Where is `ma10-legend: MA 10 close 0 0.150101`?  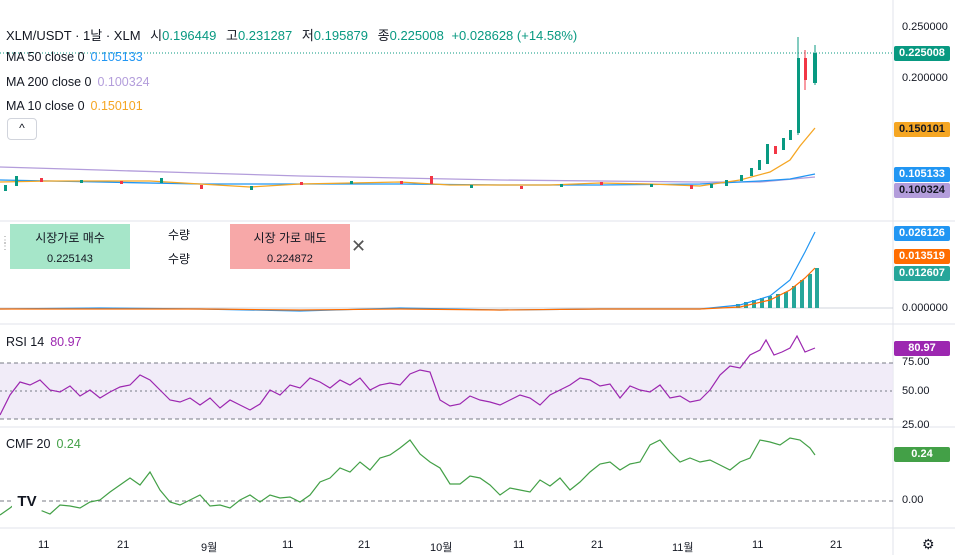
ma10-legend: MA 10 close 0 0.150101 is located at coordinates (74, 106).